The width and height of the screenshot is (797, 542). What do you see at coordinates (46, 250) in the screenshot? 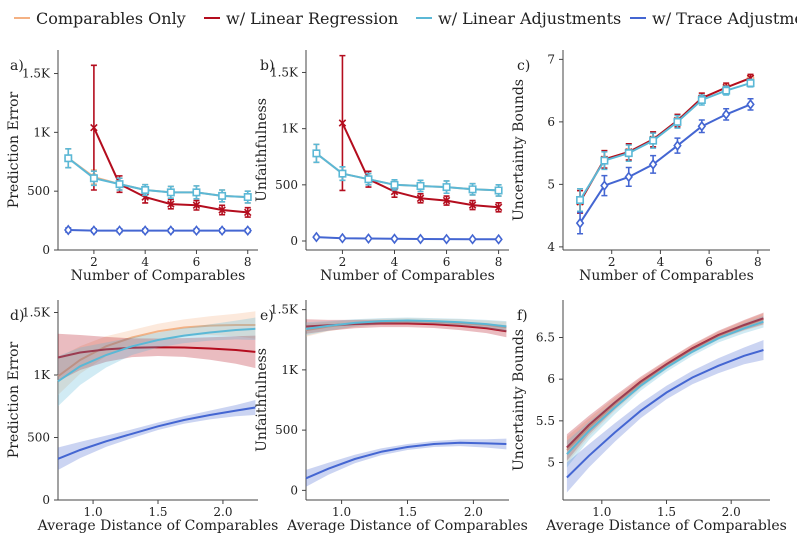
I see `y-tick-label: 0` at bounding box center [46, 250].